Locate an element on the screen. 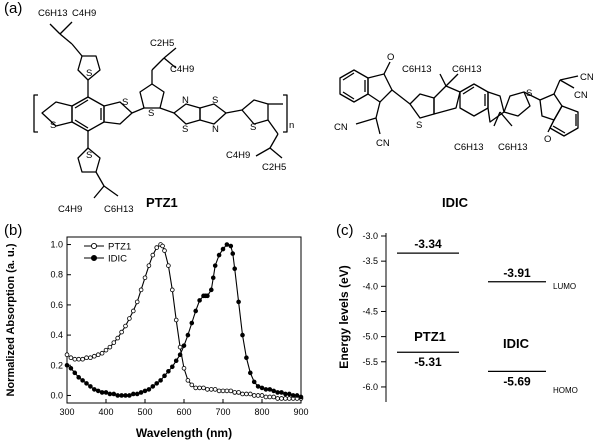 The image size is (600, 443). series-lines is located at coordinates (184, 321).